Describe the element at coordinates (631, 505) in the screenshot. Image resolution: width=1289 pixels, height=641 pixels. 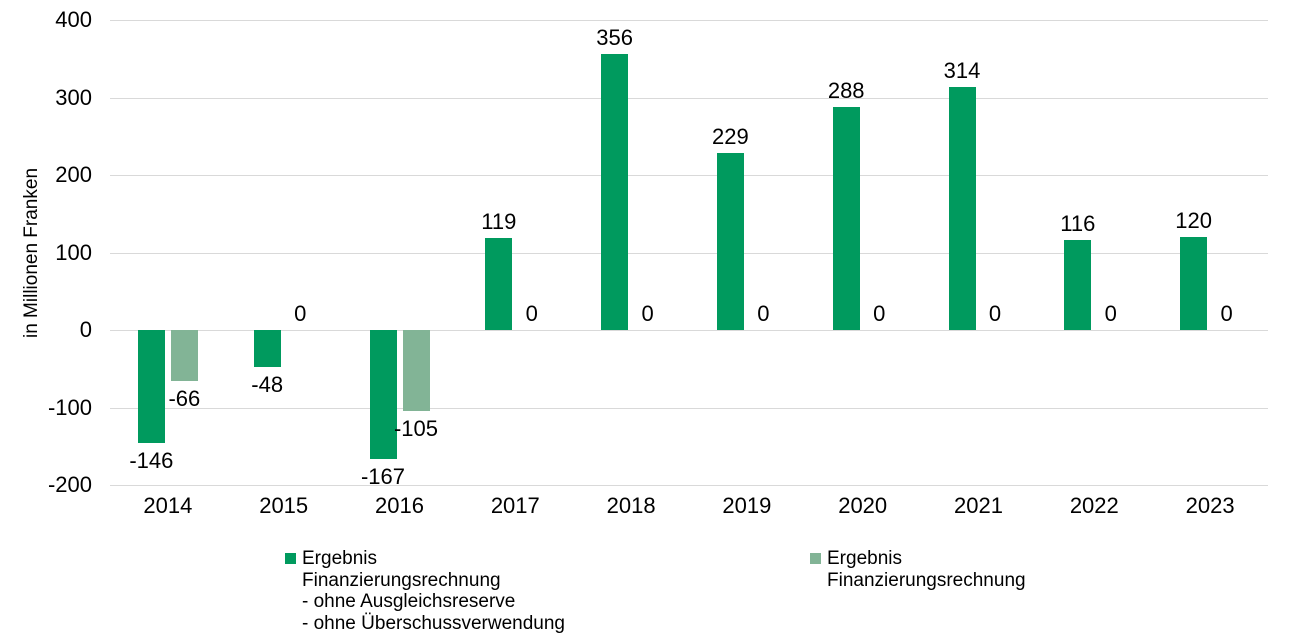
I see `x-tick-label: 2018` at that location.